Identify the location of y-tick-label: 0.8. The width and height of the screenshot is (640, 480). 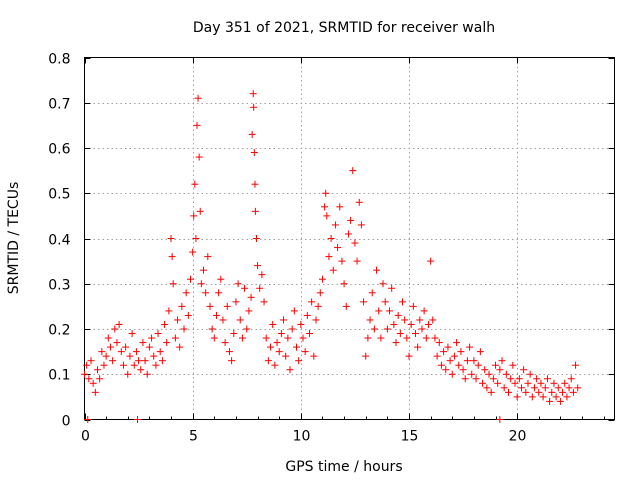
(59, 60).